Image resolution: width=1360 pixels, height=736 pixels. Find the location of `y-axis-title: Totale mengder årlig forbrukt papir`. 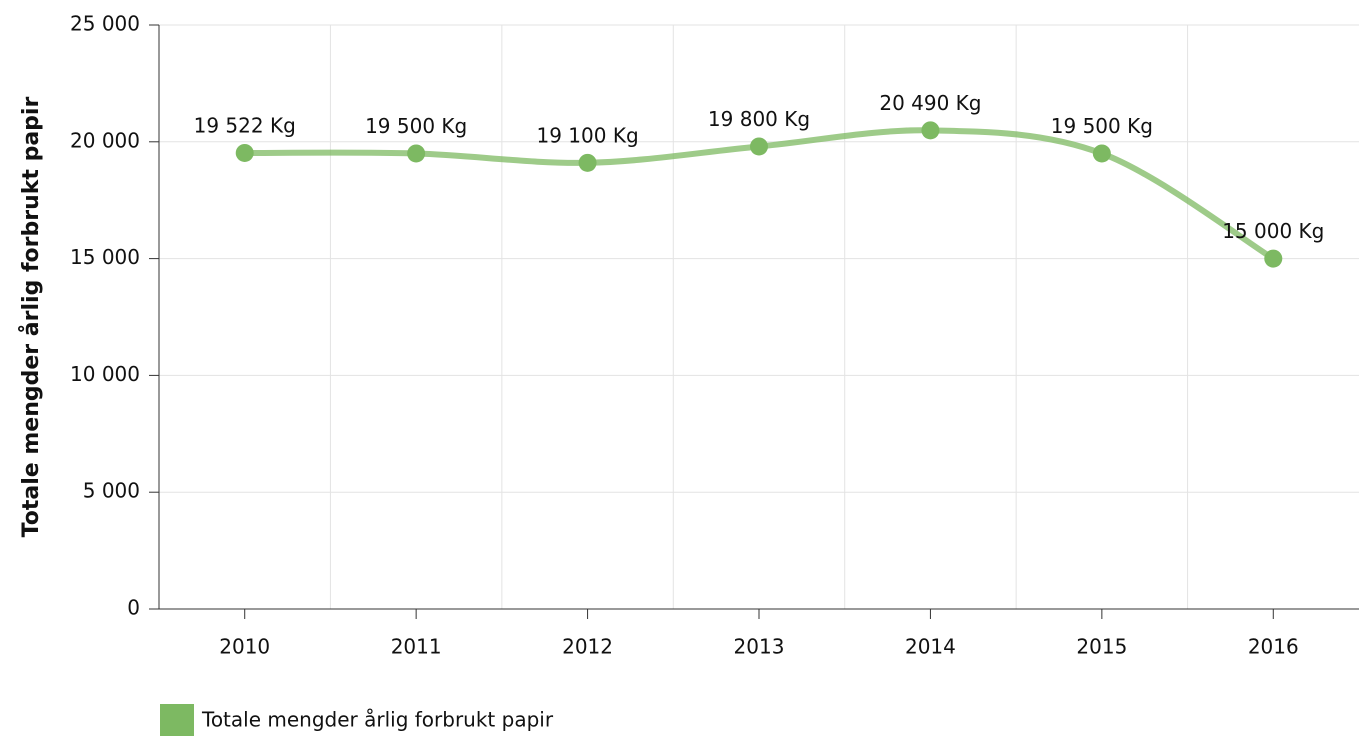

y-axis-title: Totale mengder årlig forbrukt papir is located at coordinates (31, 317).